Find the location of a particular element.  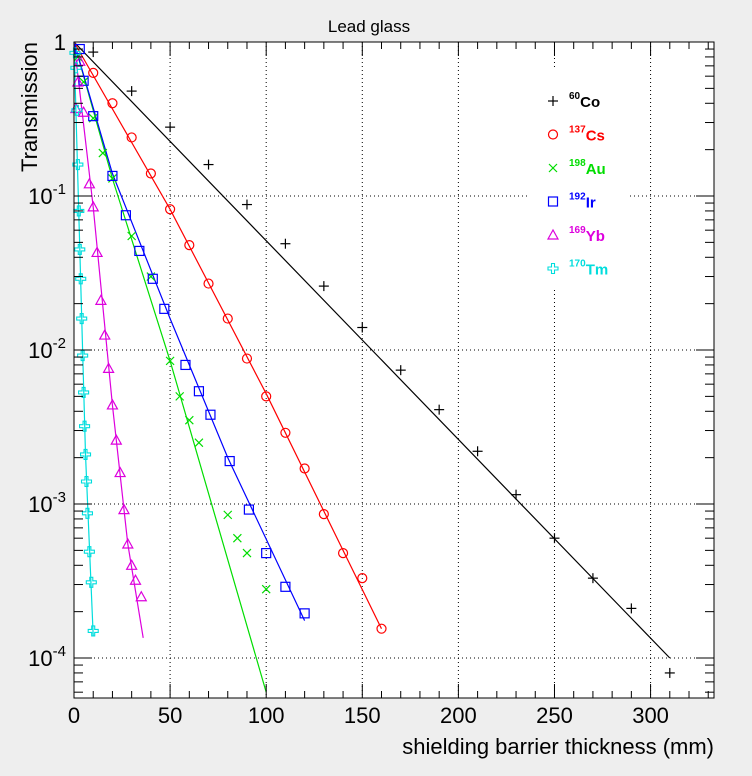

y-tick-label: 10⁻³ is located at coordinates (47, 503).